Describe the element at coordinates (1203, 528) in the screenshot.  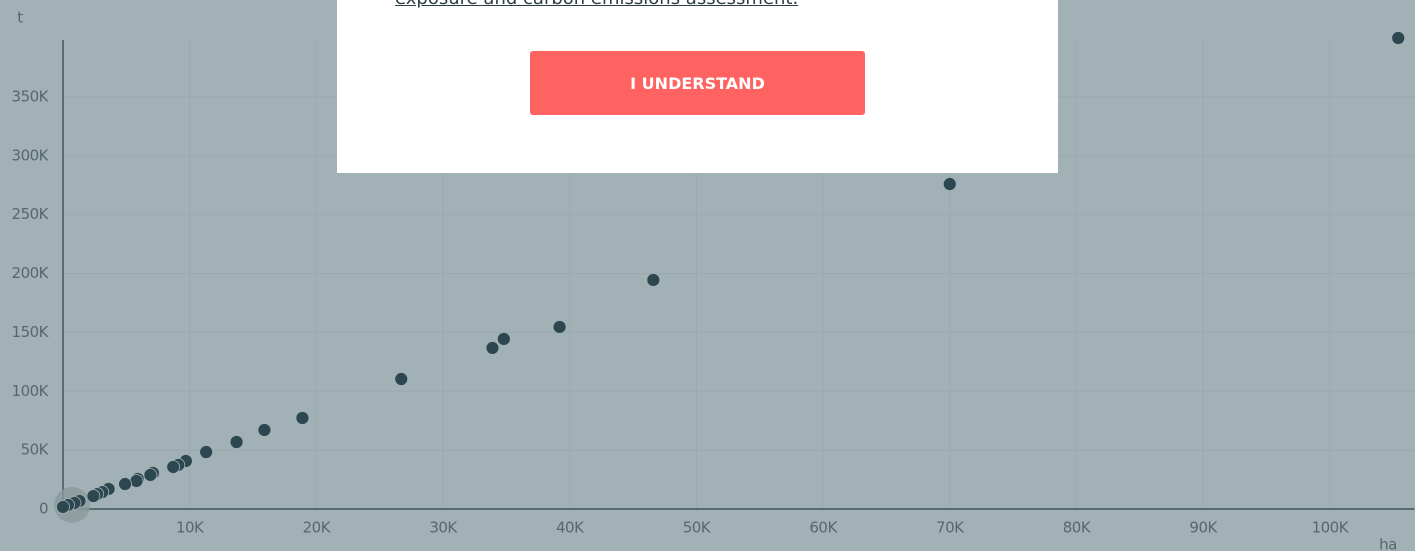
I see `x-tick-label: 90K` at that location.